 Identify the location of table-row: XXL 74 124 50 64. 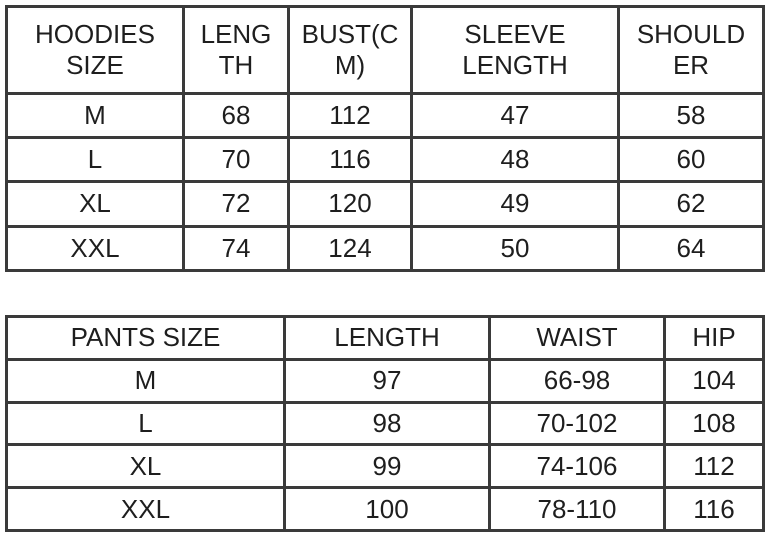
(385, 248).